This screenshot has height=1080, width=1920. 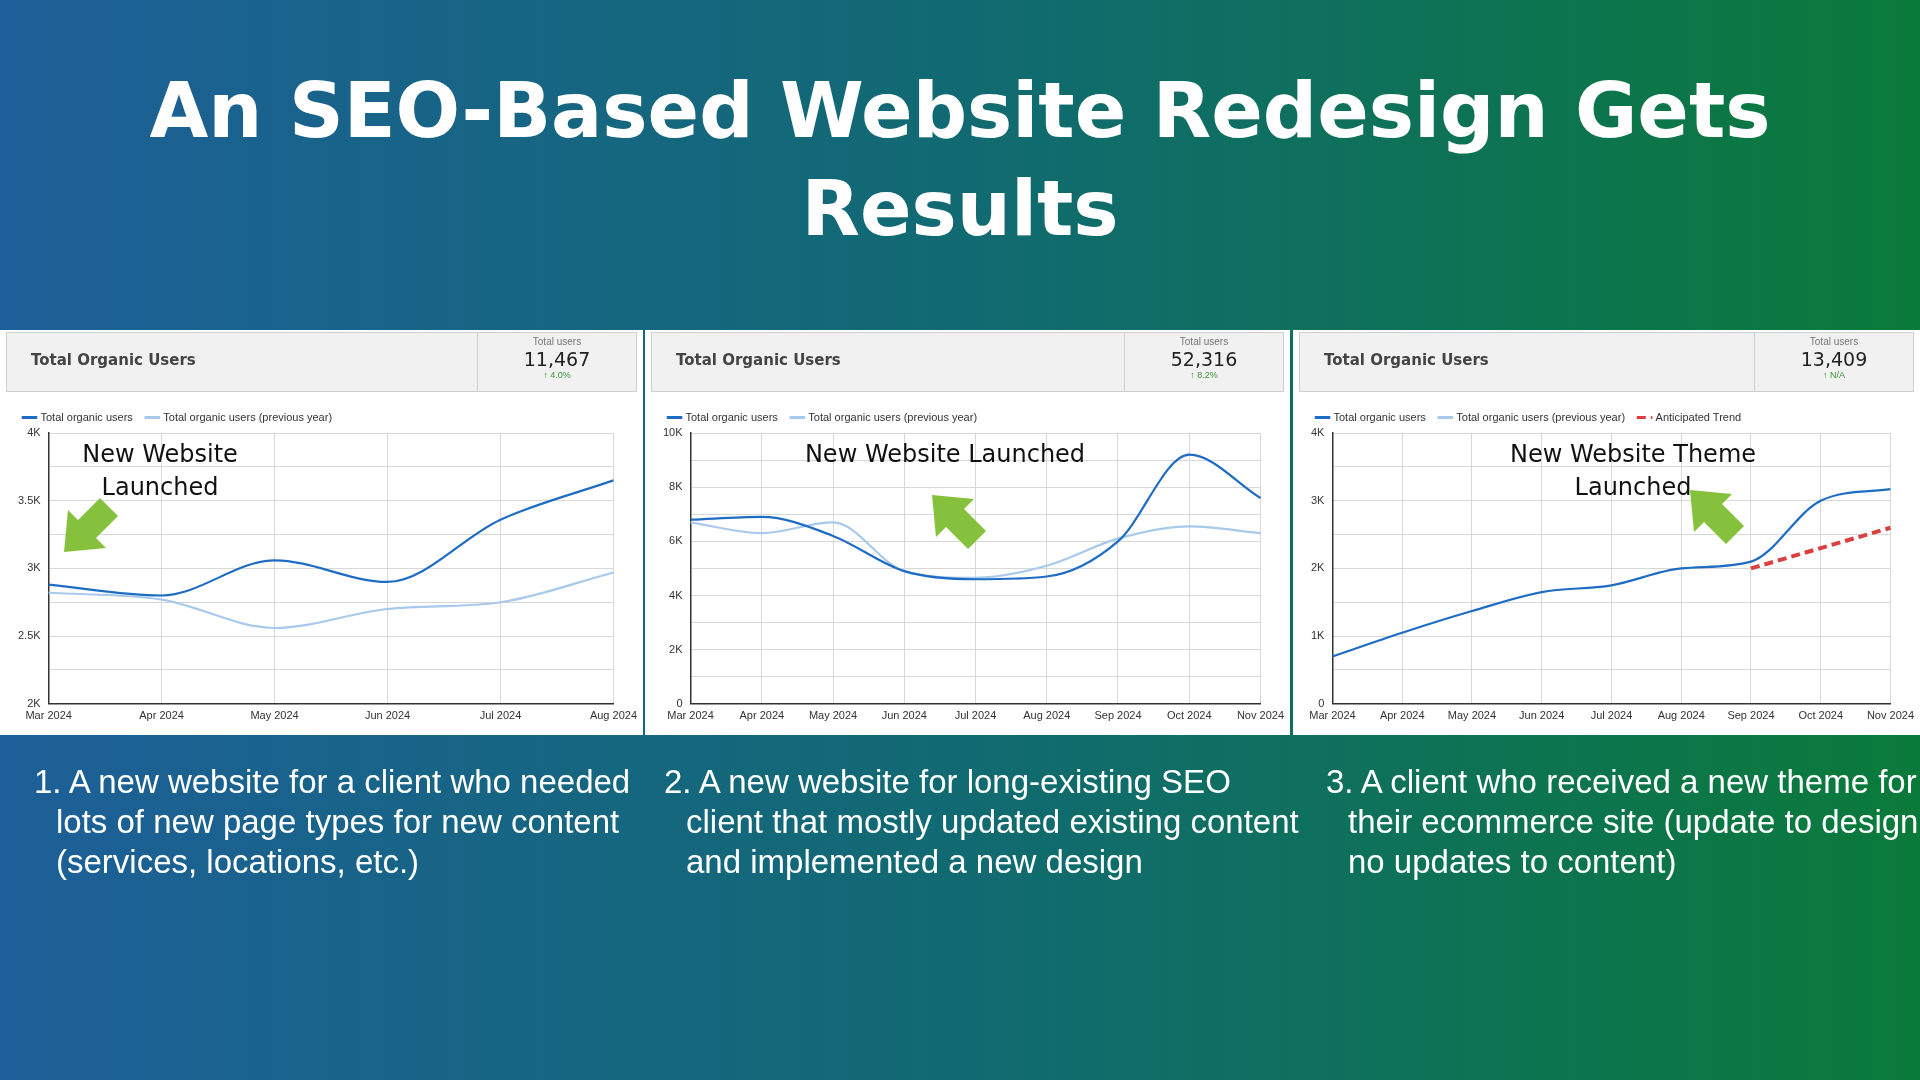 What do you see at coordinates (1623, 822) in the screenshot?
I see `text: 3. A client who received a new theme for their ecommerce site (update to design, no updates to content)` at bounding box center [1623, 822].